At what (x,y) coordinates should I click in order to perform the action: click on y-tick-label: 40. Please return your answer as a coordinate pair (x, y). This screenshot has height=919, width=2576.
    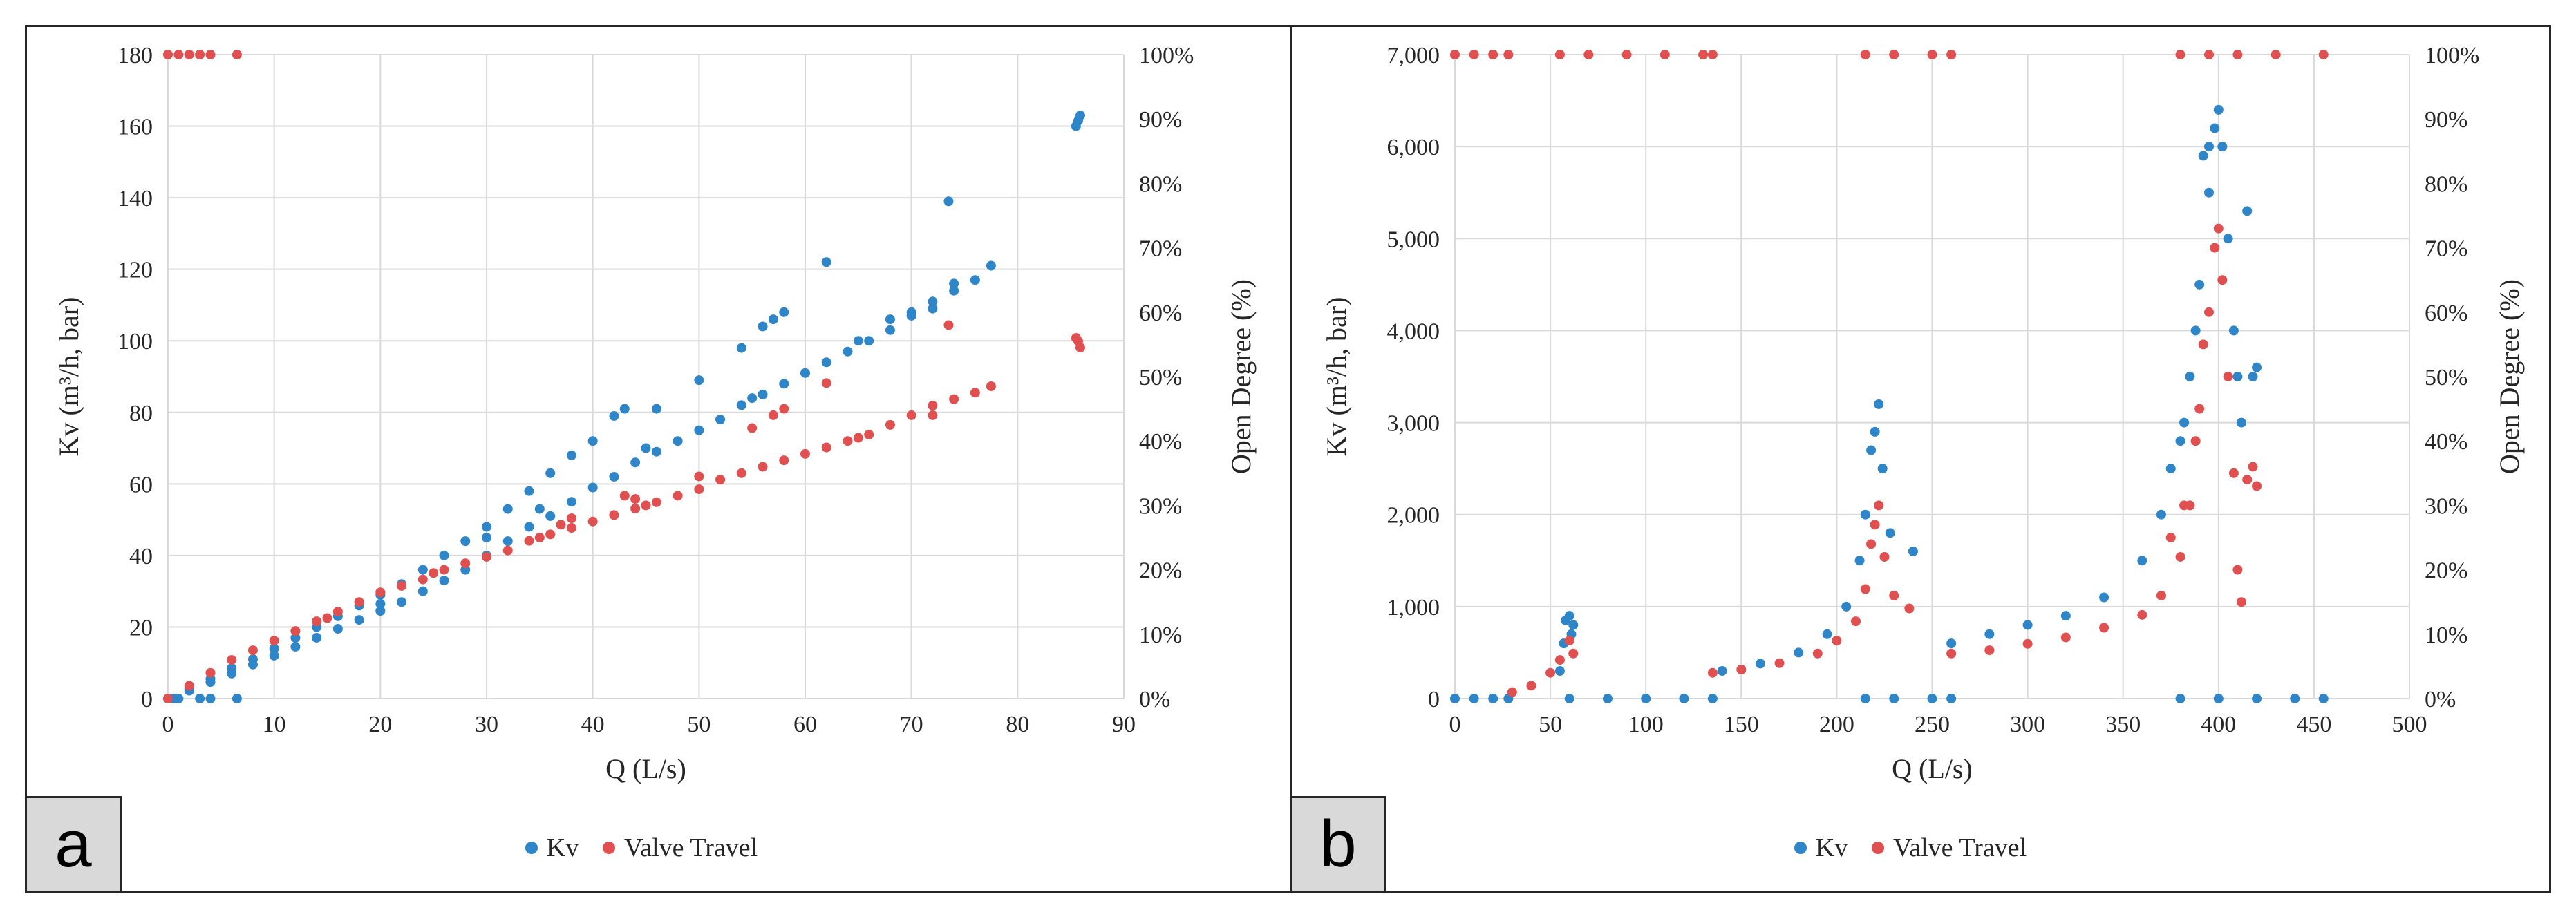
    Looking at the image, I should click on (141, 557).